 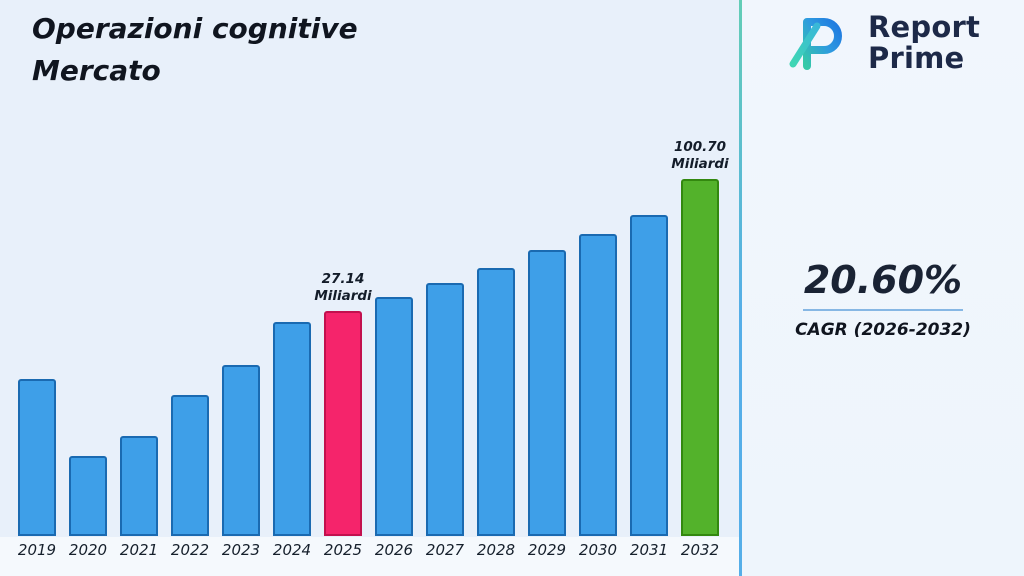 What do you see at coordinates (394, 550) in the screenshot?
I see `x-axis-label-2026: 2026` at bounding box center [394, 550].